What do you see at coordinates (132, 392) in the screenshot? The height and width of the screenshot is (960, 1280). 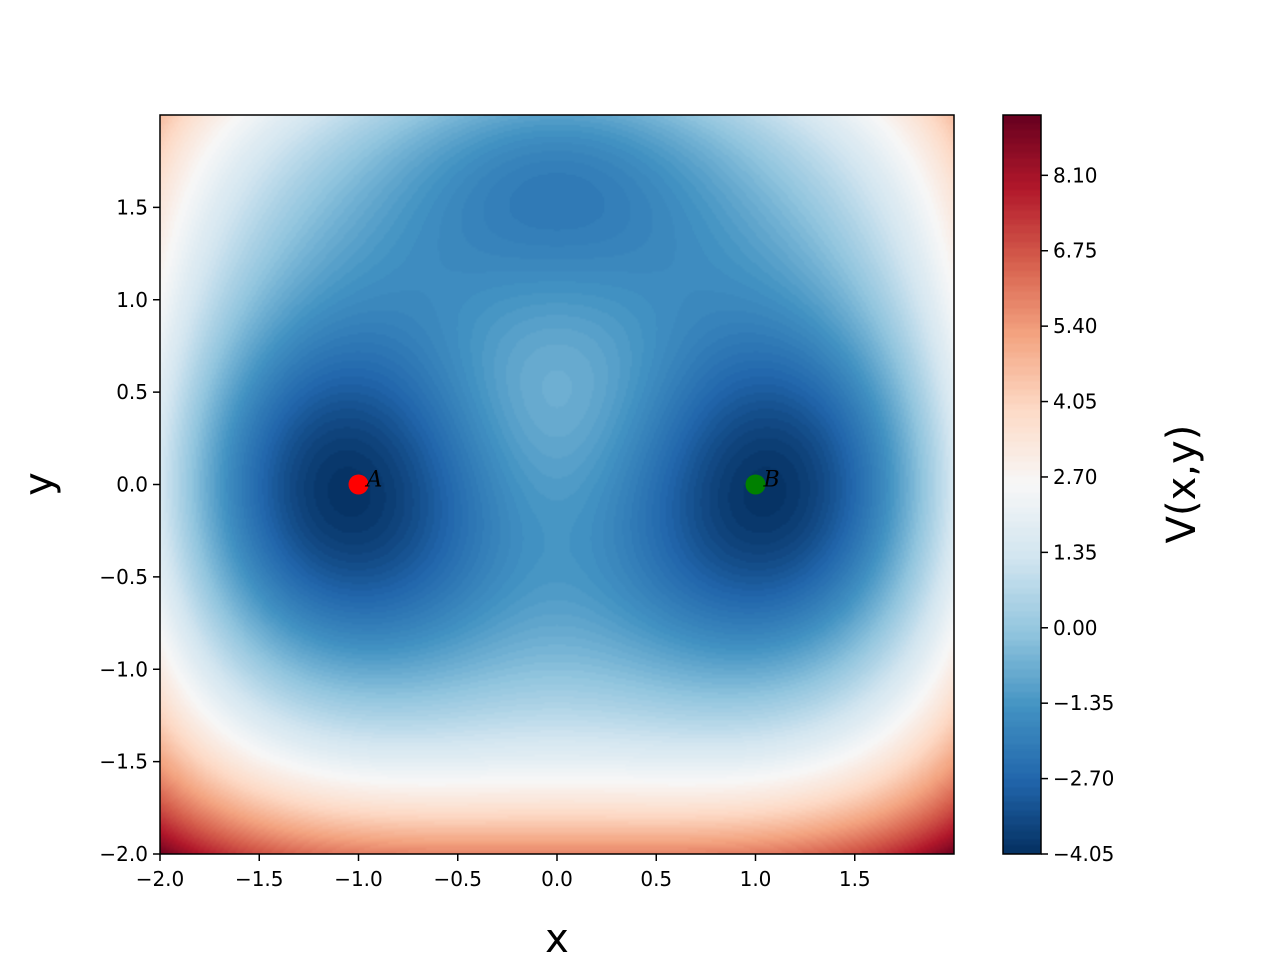 I see `y-tick-label: 0.5` at bounding box center [132, 392].